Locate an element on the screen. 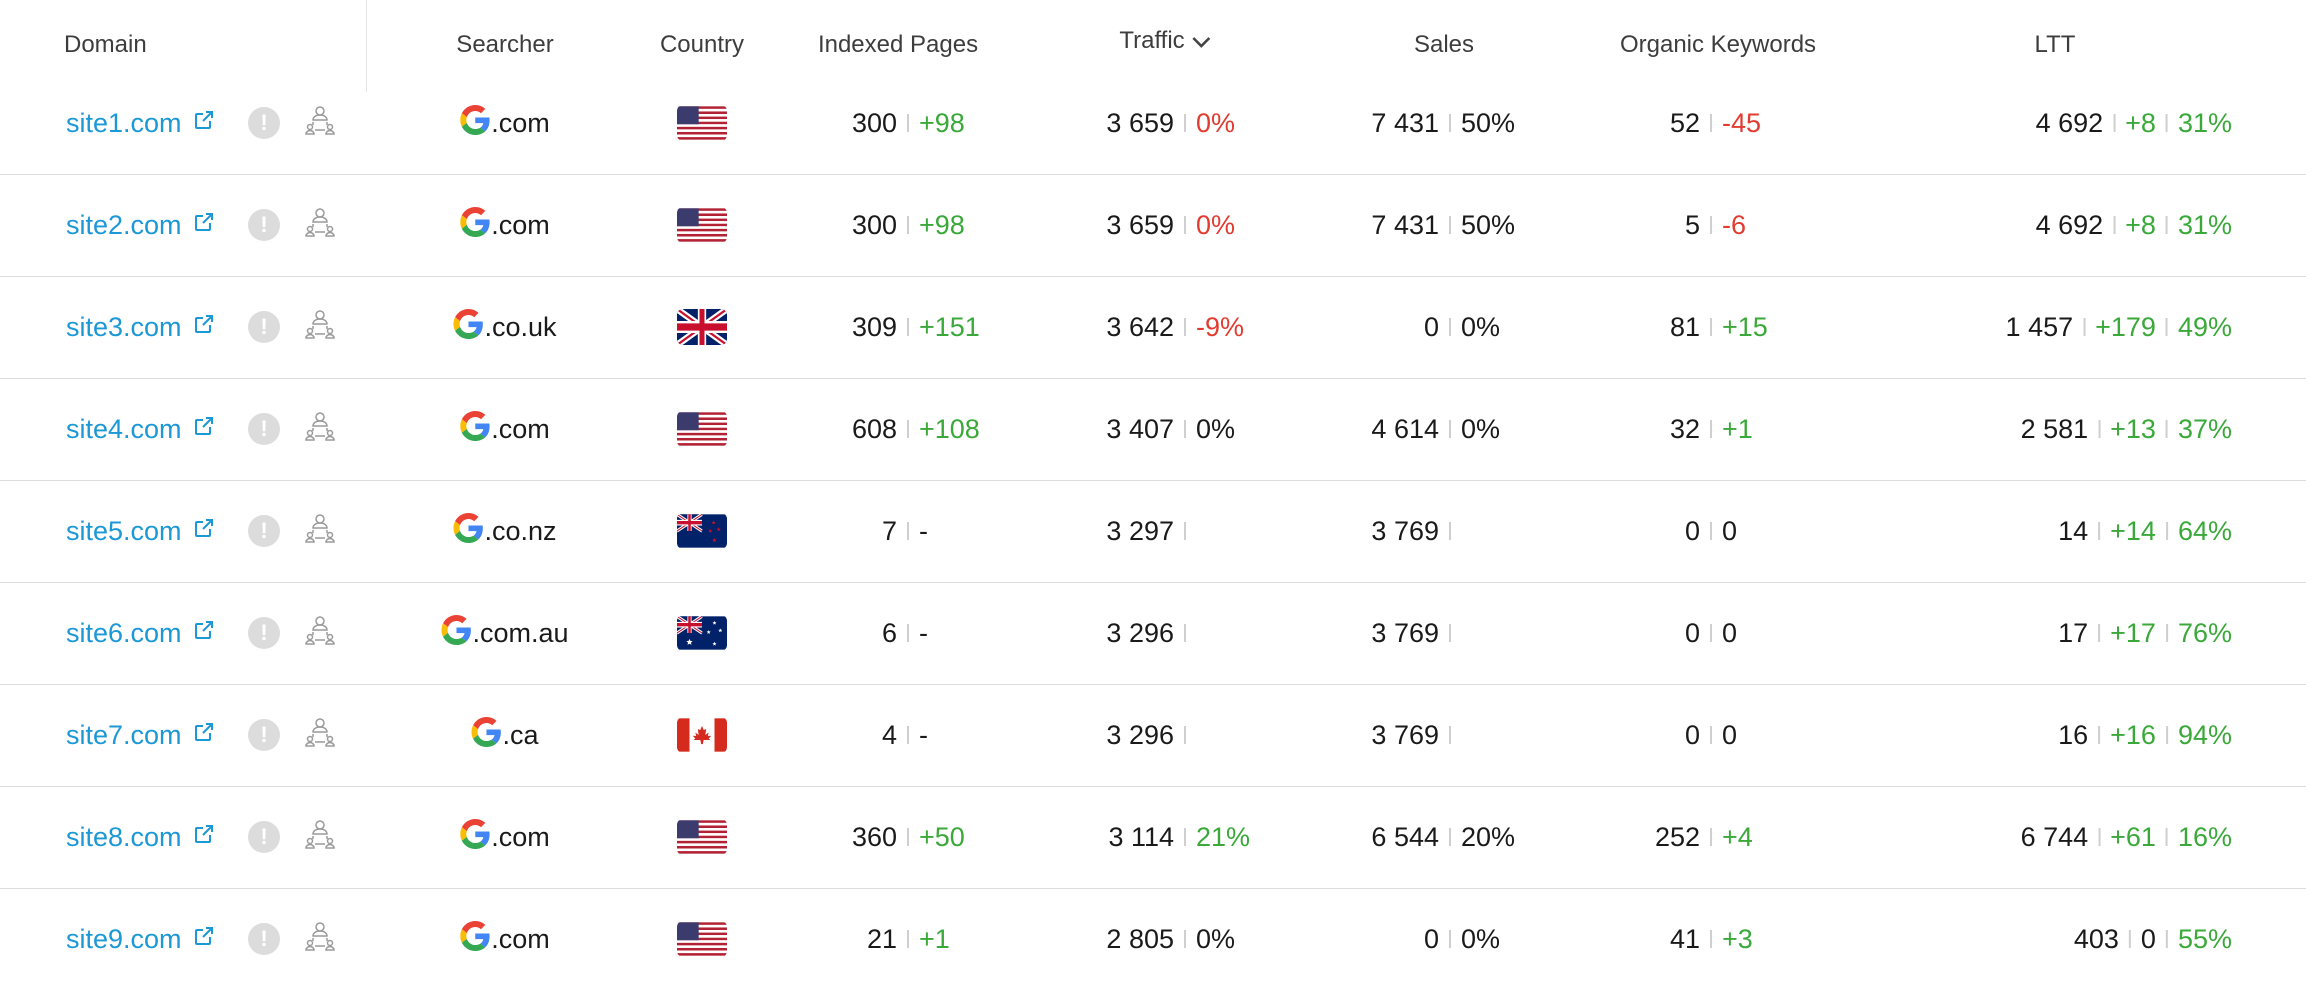 The height and width of the screenshot is (991, 2306). ltt-value: 14 is located at coordinates (2073, 530).